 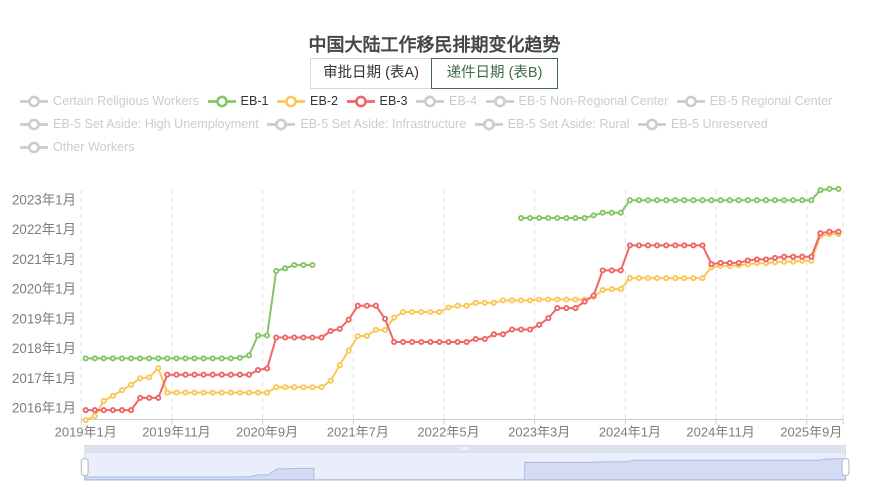 I want to click on svg-text: 2022年1月, so click(x=44, y=229).